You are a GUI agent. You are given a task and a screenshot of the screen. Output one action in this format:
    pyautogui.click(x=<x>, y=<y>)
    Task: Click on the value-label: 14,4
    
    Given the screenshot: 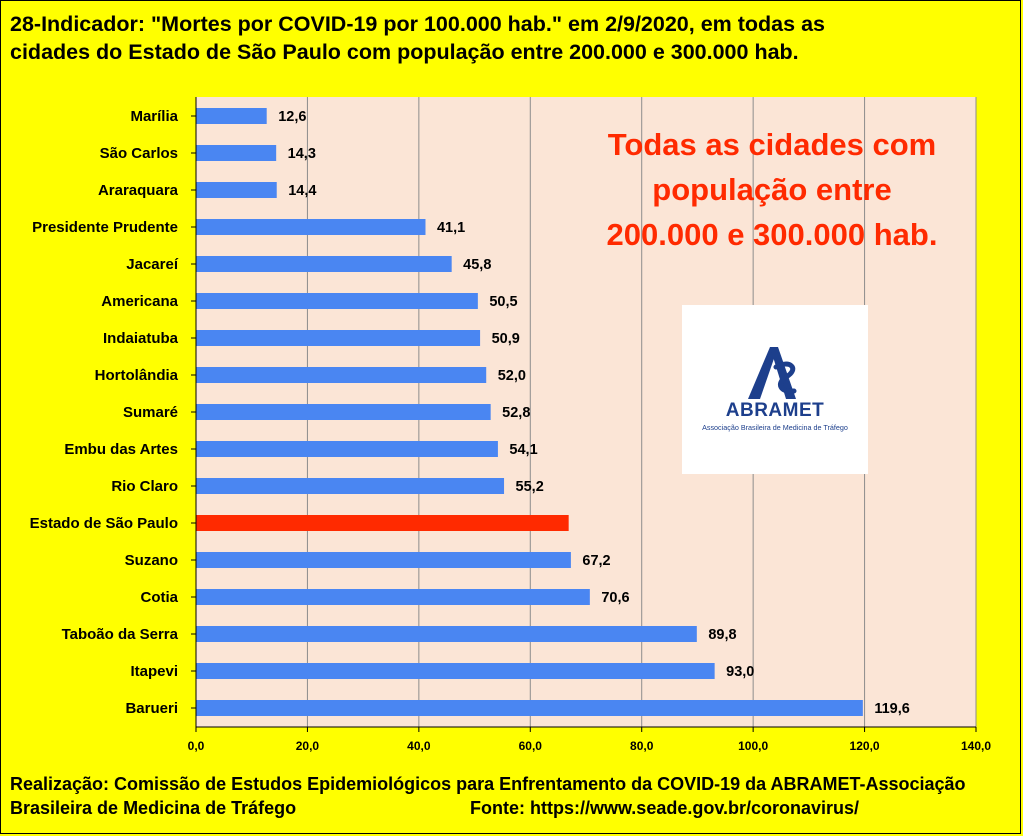 What is the action you would take?
    pyautogui.click(x=302, y=191)
    